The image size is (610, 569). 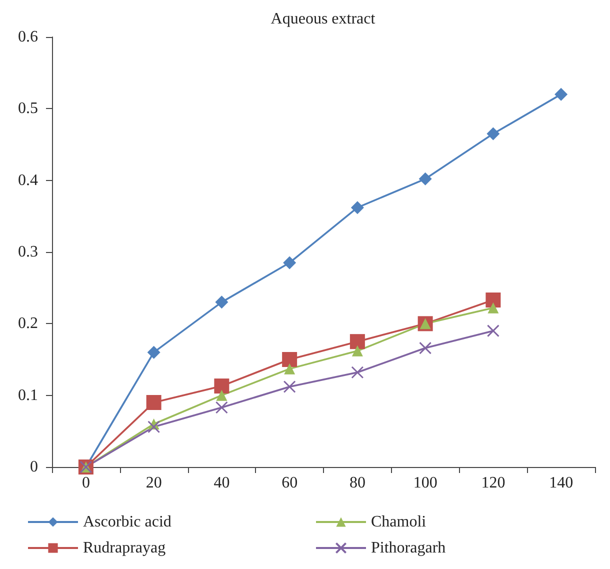 What do you see at coordinates (28, 395) in the screenshot?
I see `y-tick-label: 0.1` at bounding box center [28, 395].